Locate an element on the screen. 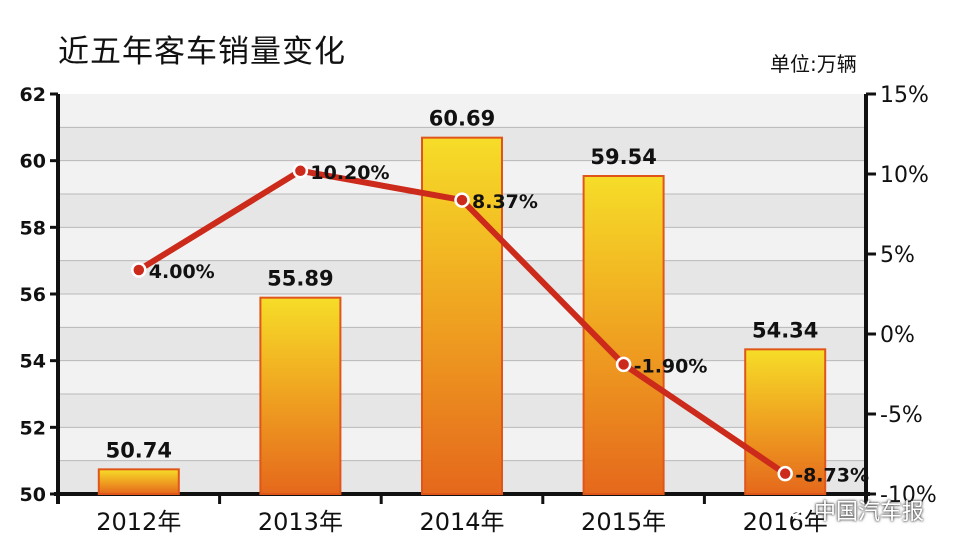 The width and height of the screenshot is (963, 550). line-value-label: 4.00% is located at coordinates (182, 272).